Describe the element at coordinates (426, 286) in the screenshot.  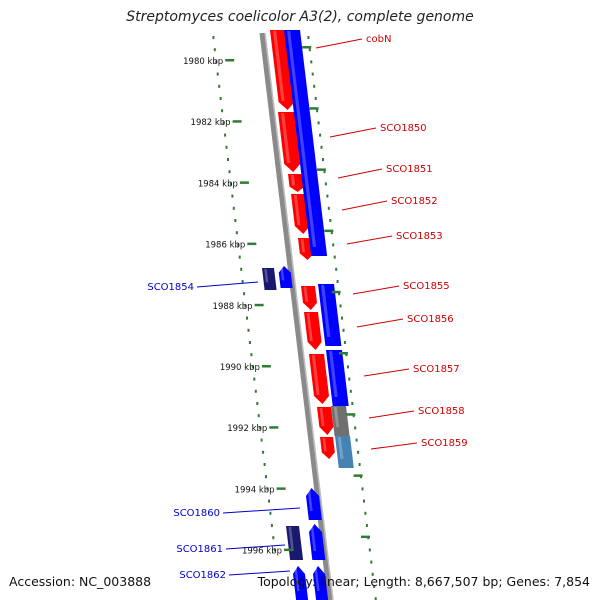
I see `gene-label: SCO1855` at that location.